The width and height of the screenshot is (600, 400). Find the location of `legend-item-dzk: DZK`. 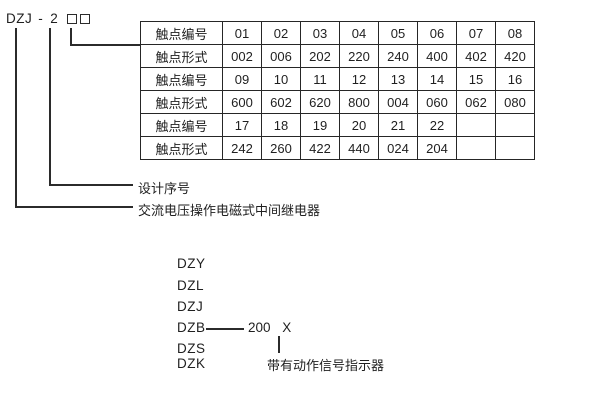

legend-item-dzk: DZK is located at coordinates (191, 363).